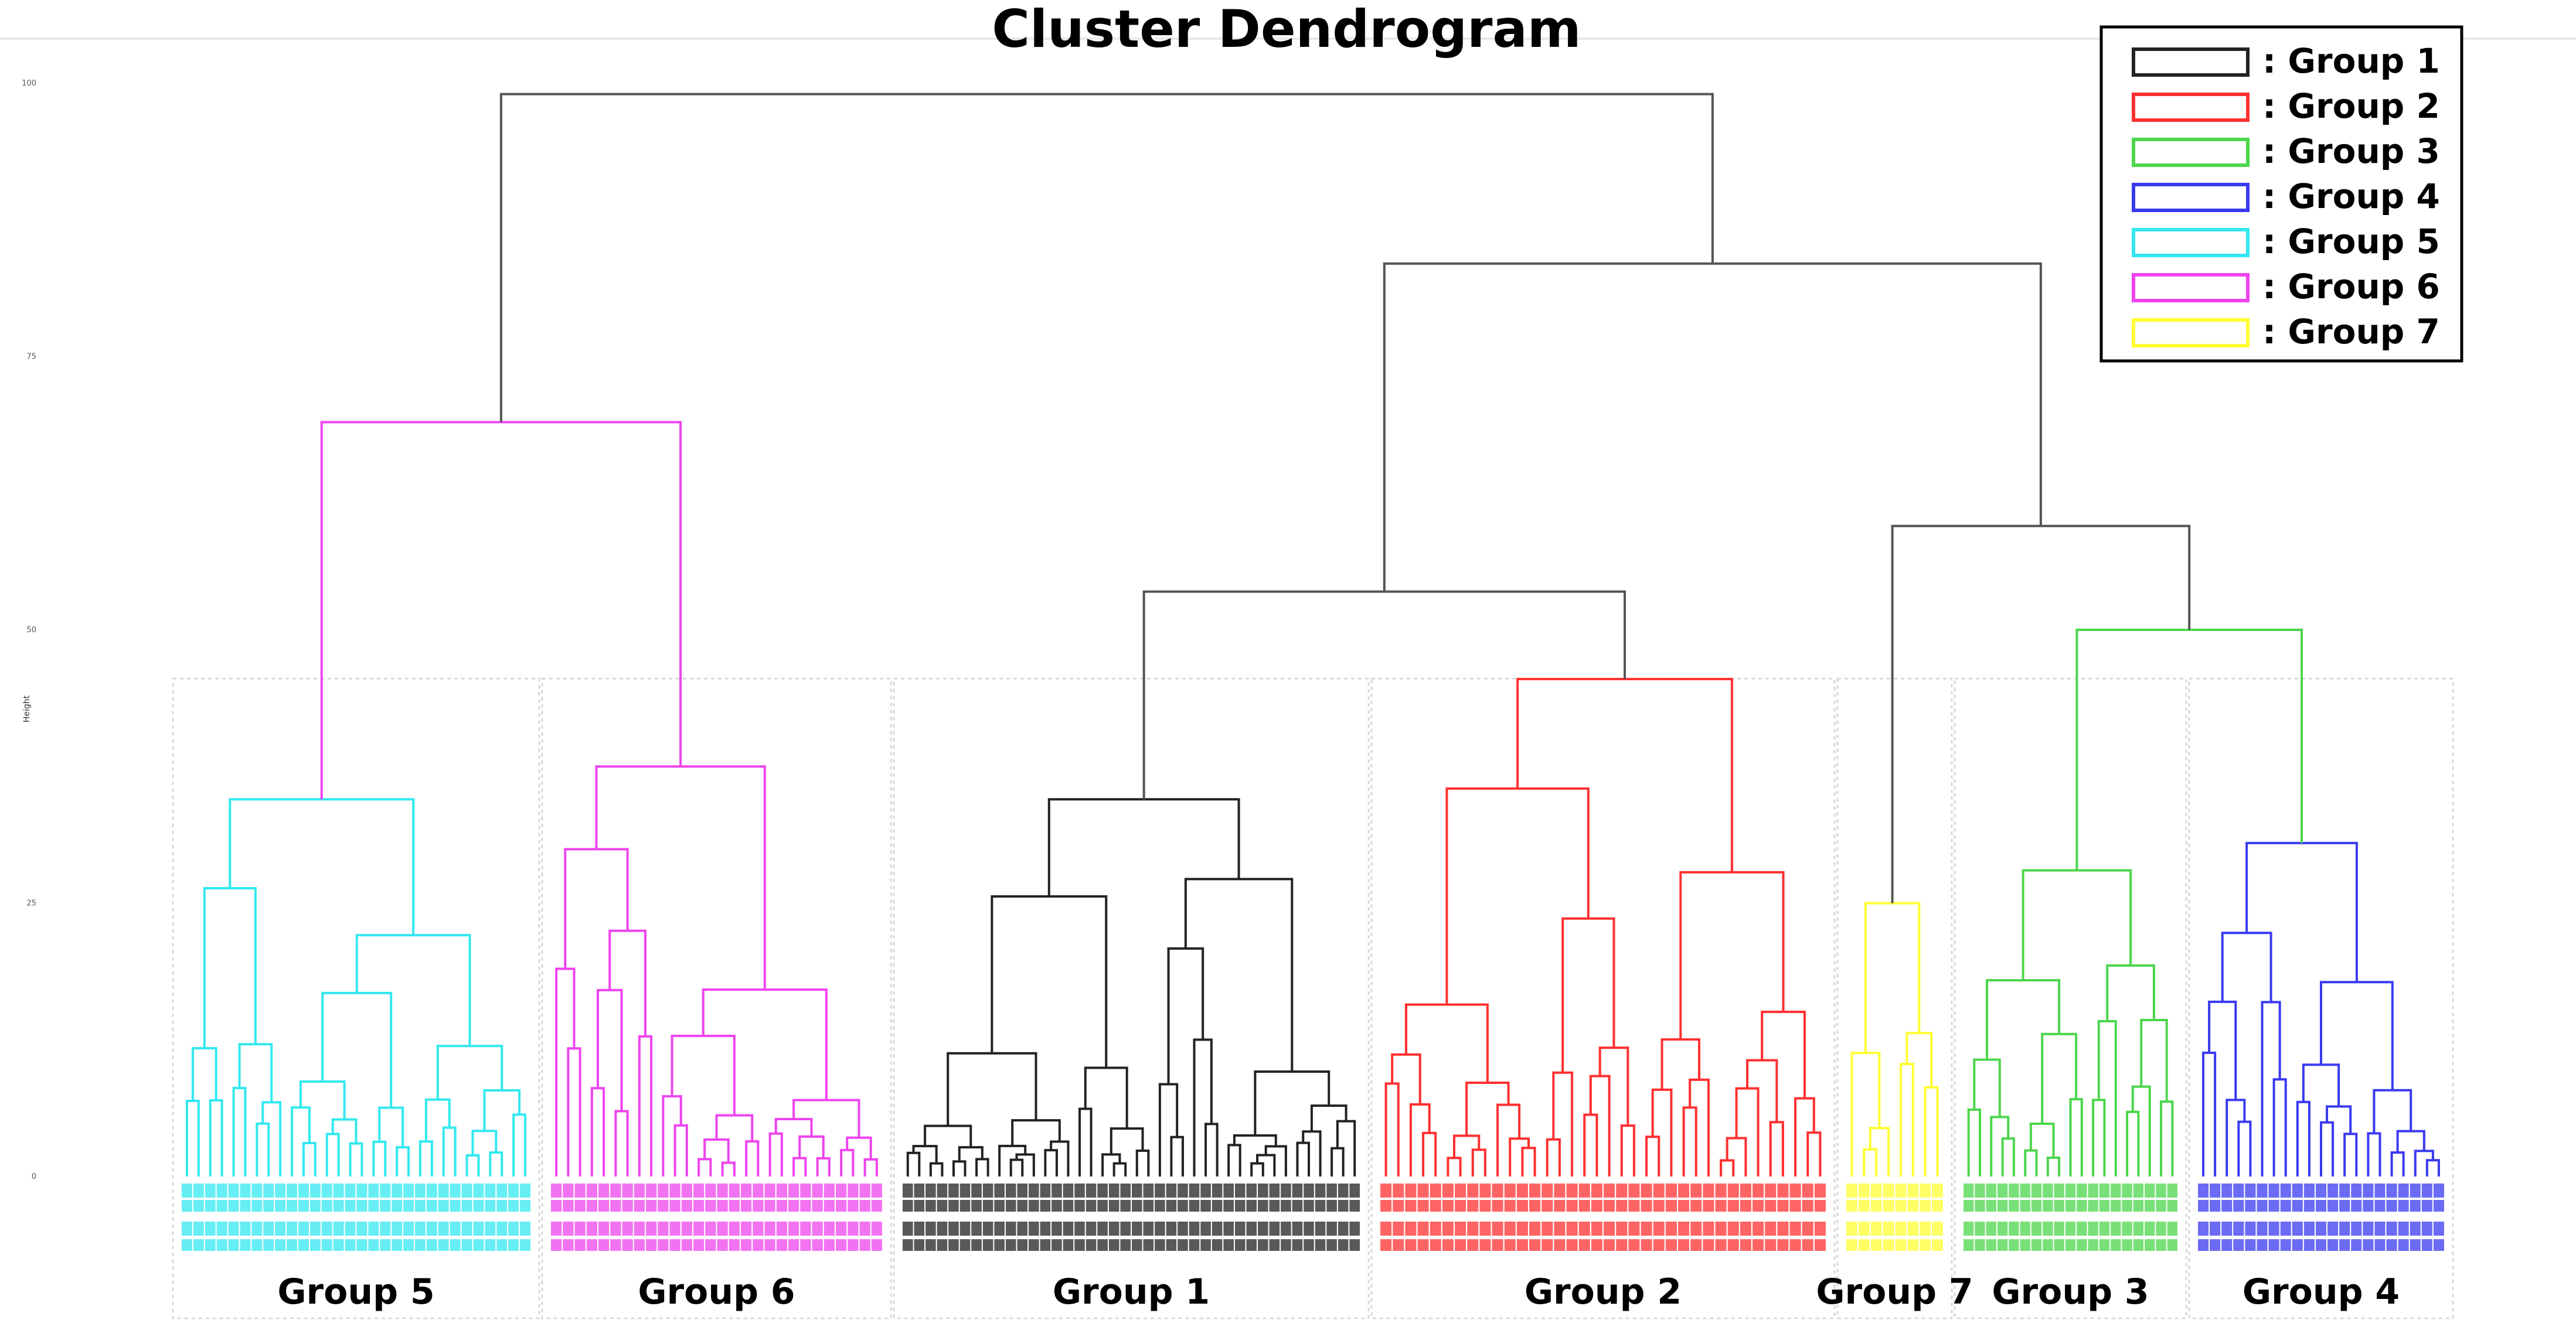 Image resolution: width=2576 pixels, height=1330 pixels. Describe the element at coordinates (2191, 108) in the screenshot. I see `legend-swatch` at that location.